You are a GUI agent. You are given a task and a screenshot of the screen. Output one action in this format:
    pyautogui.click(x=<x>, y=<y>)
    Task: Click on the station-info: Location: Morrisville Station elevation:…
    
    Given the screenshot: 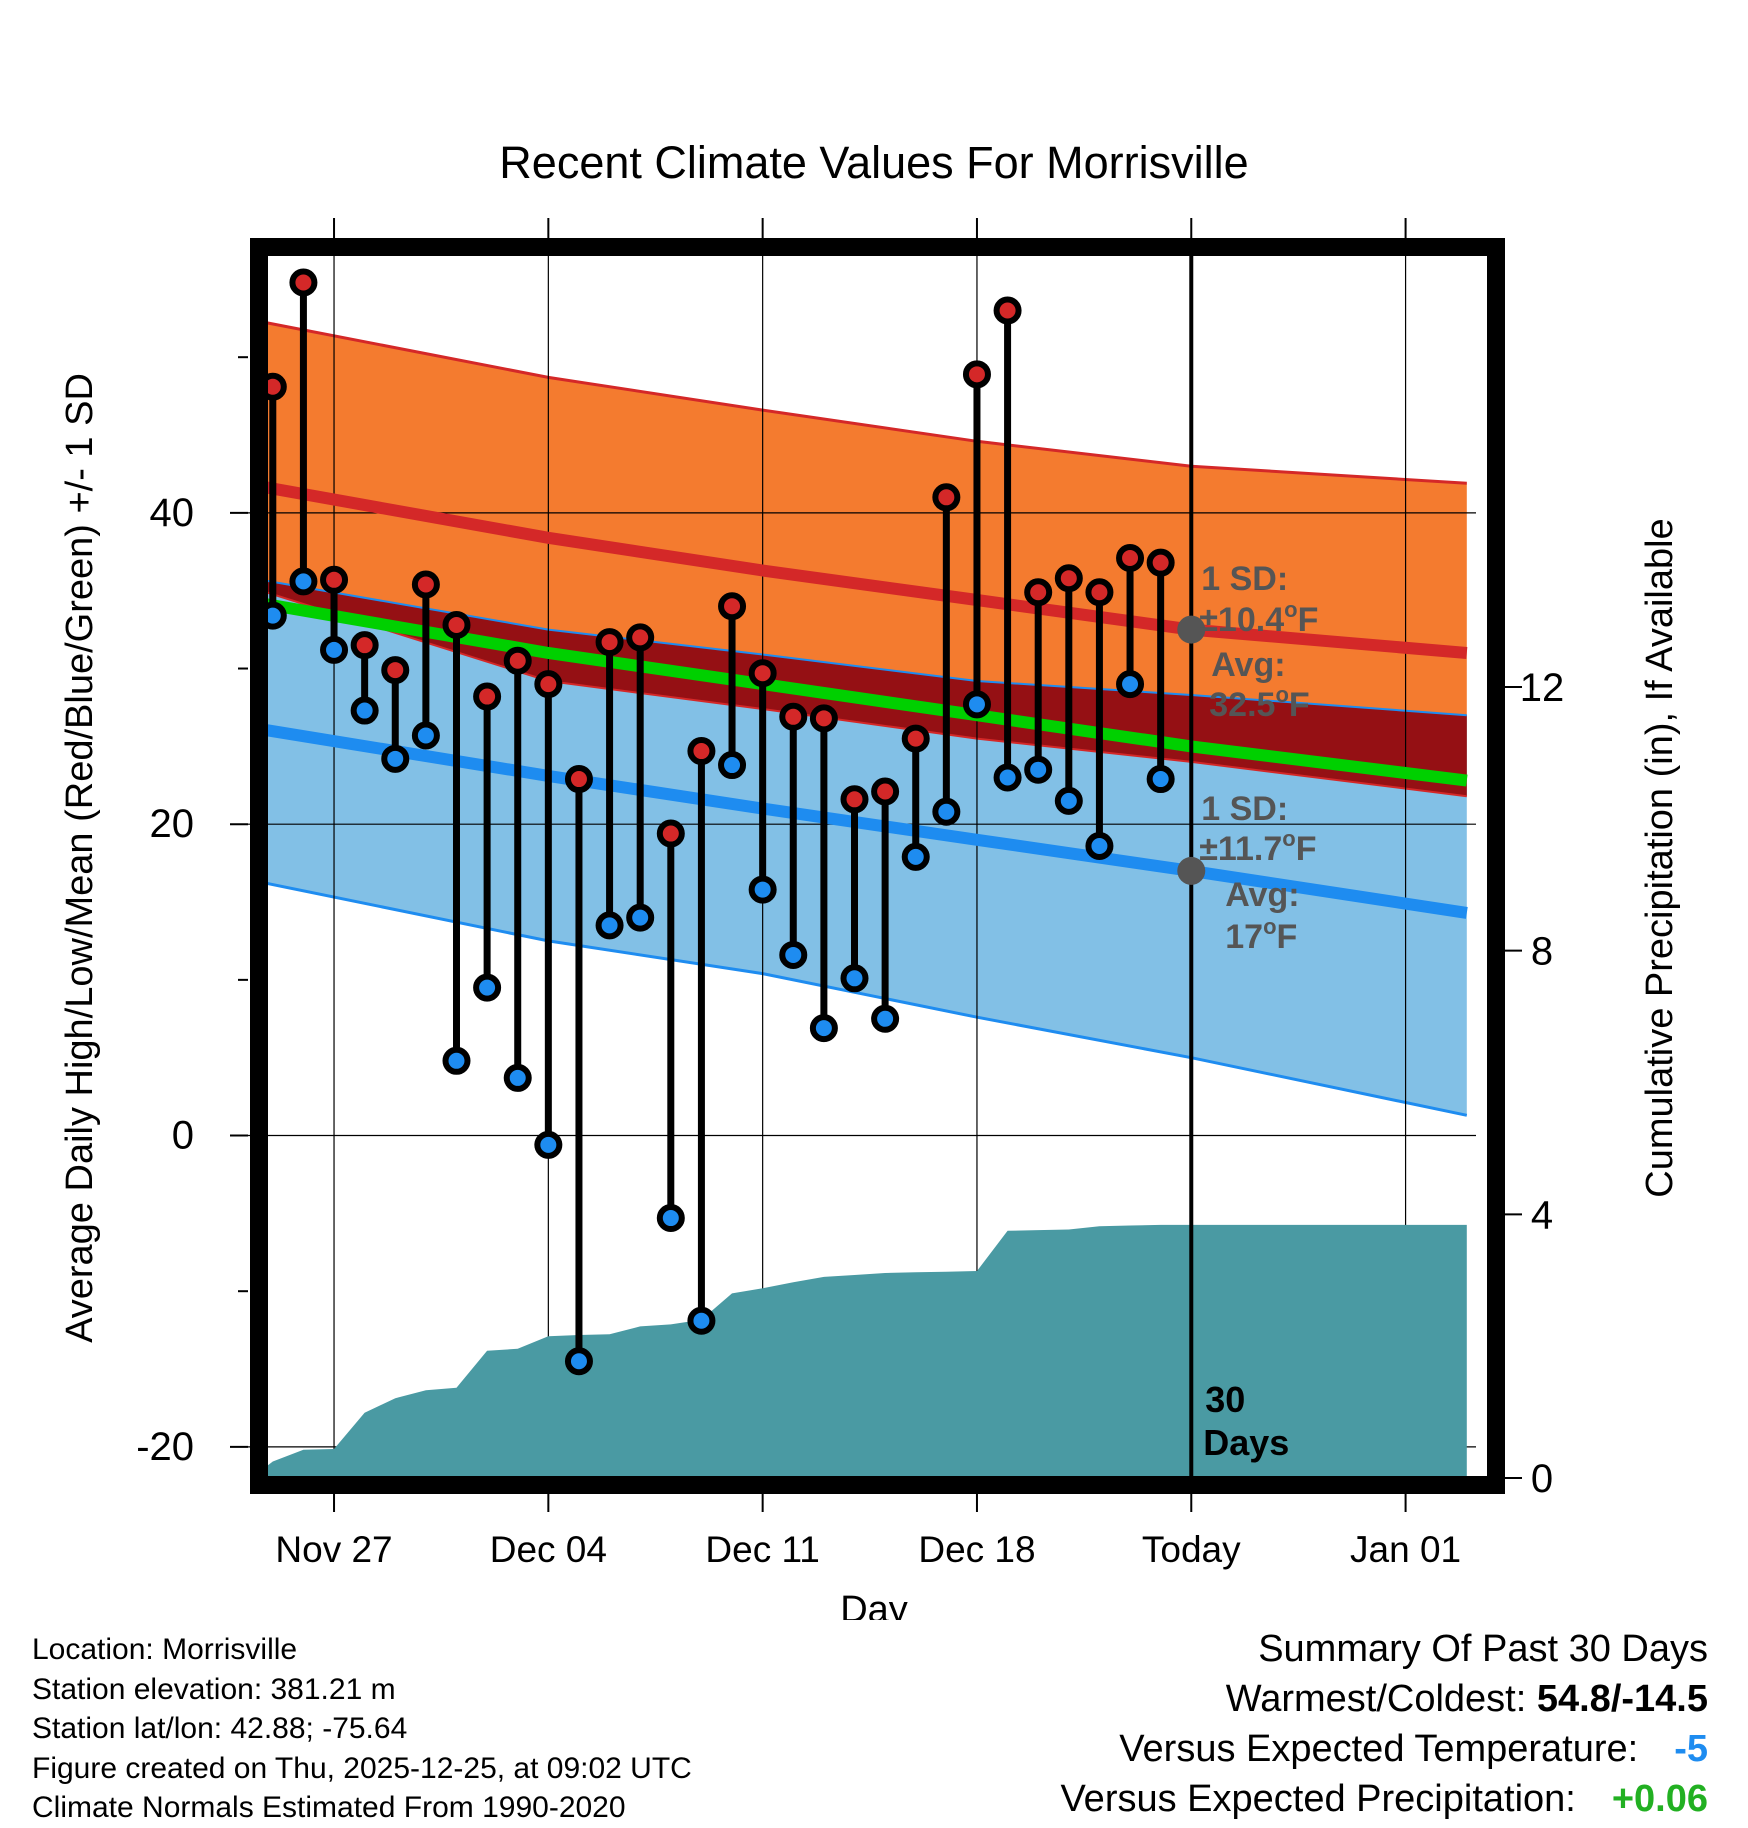 What is the action you would take?
    pyautogui.click(x=362, y=1729)
    